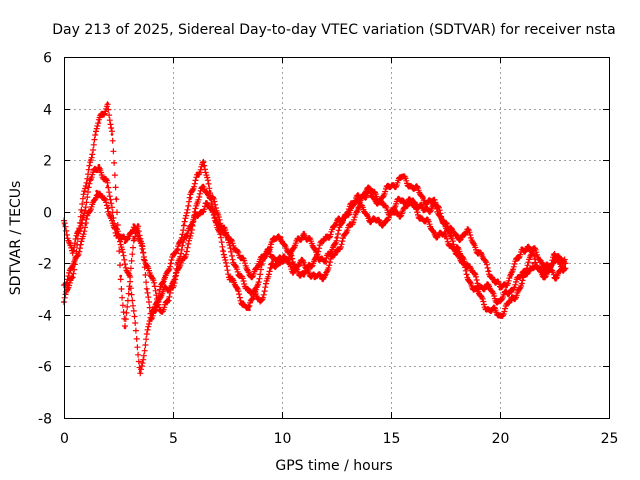 Image resolution: width=640 pixels, height=480 pixels. Describe the element at coordinates (45, 265) in the screenshot. I see `y-tick-label: -2` at that location.